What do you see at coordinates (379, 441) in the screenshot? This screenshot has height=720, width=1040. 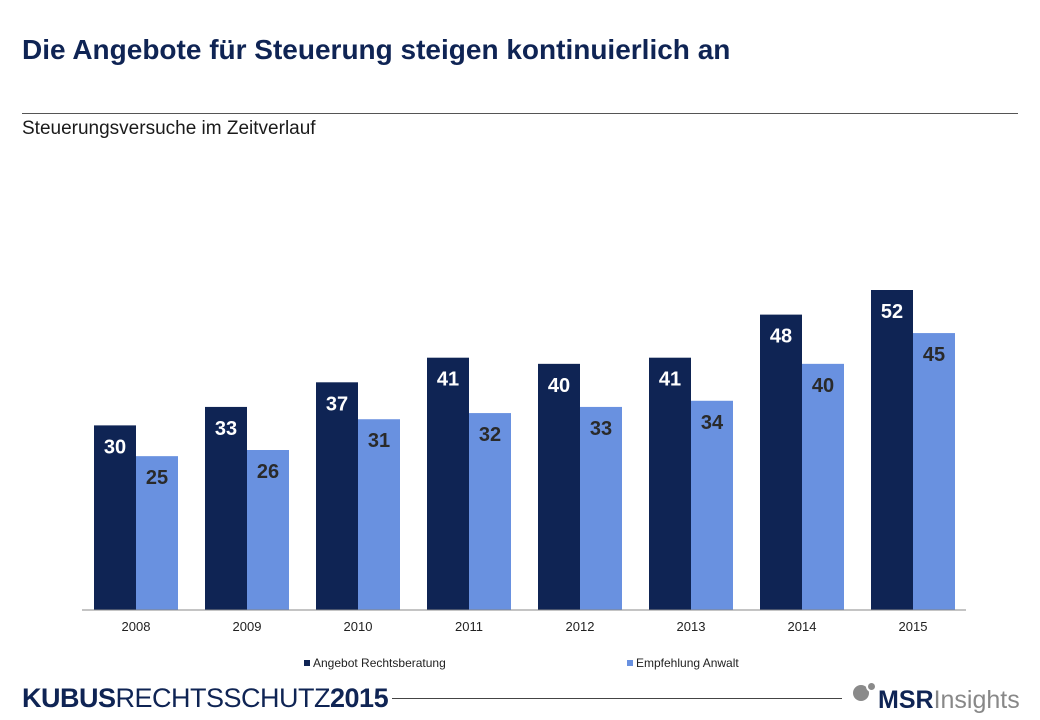 I see `data-label-empfehlung-2010: 31` at bounding box center [379, 441].